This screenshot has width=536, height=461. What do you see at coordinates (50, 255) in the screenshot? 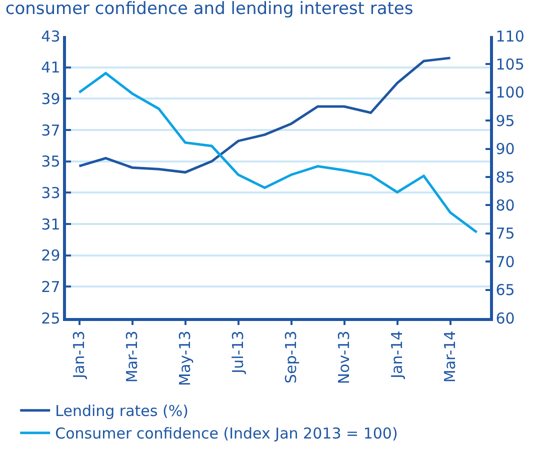
I see `y-tick-label: 29` at bounding box center [50, 255].